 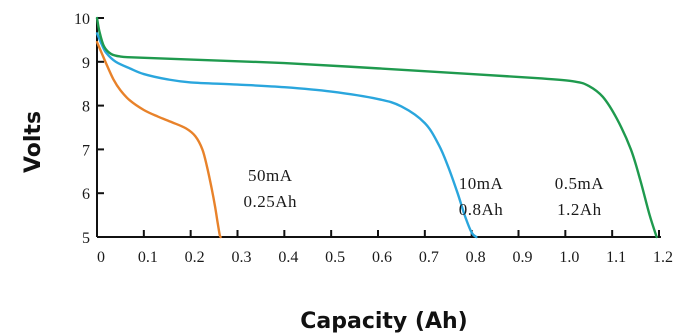 What do you see at coordinates (86, 238) in the screenshot?
I see `y-tick-label: 5` at bounding box center [86, 238].